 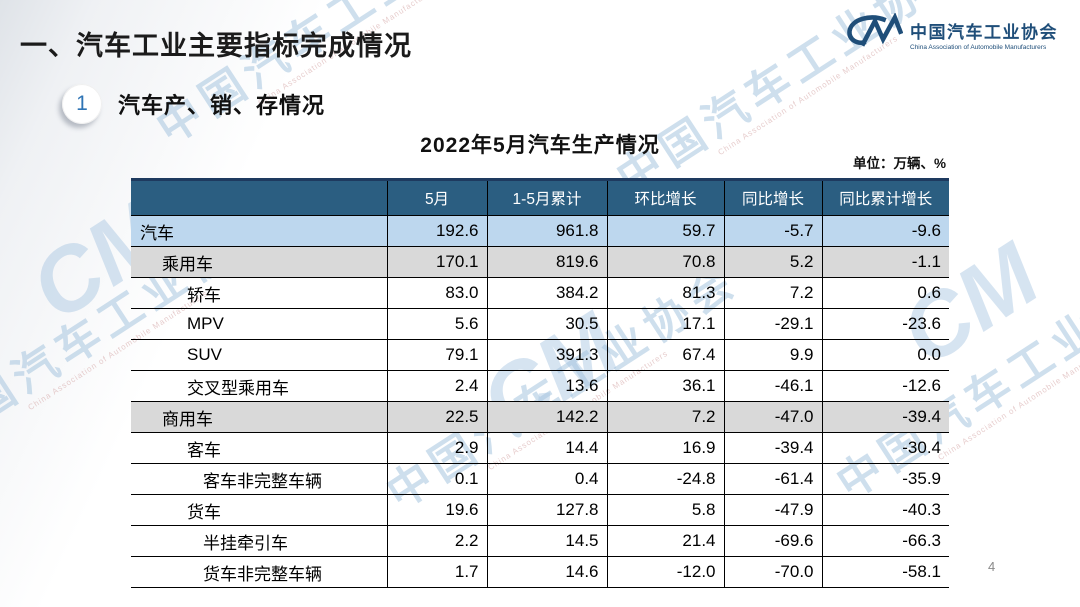 What do you see at coordinates (665, 324) in the screenshot?
I see `data-cell: 17.1` at bounding box center [665, 324].